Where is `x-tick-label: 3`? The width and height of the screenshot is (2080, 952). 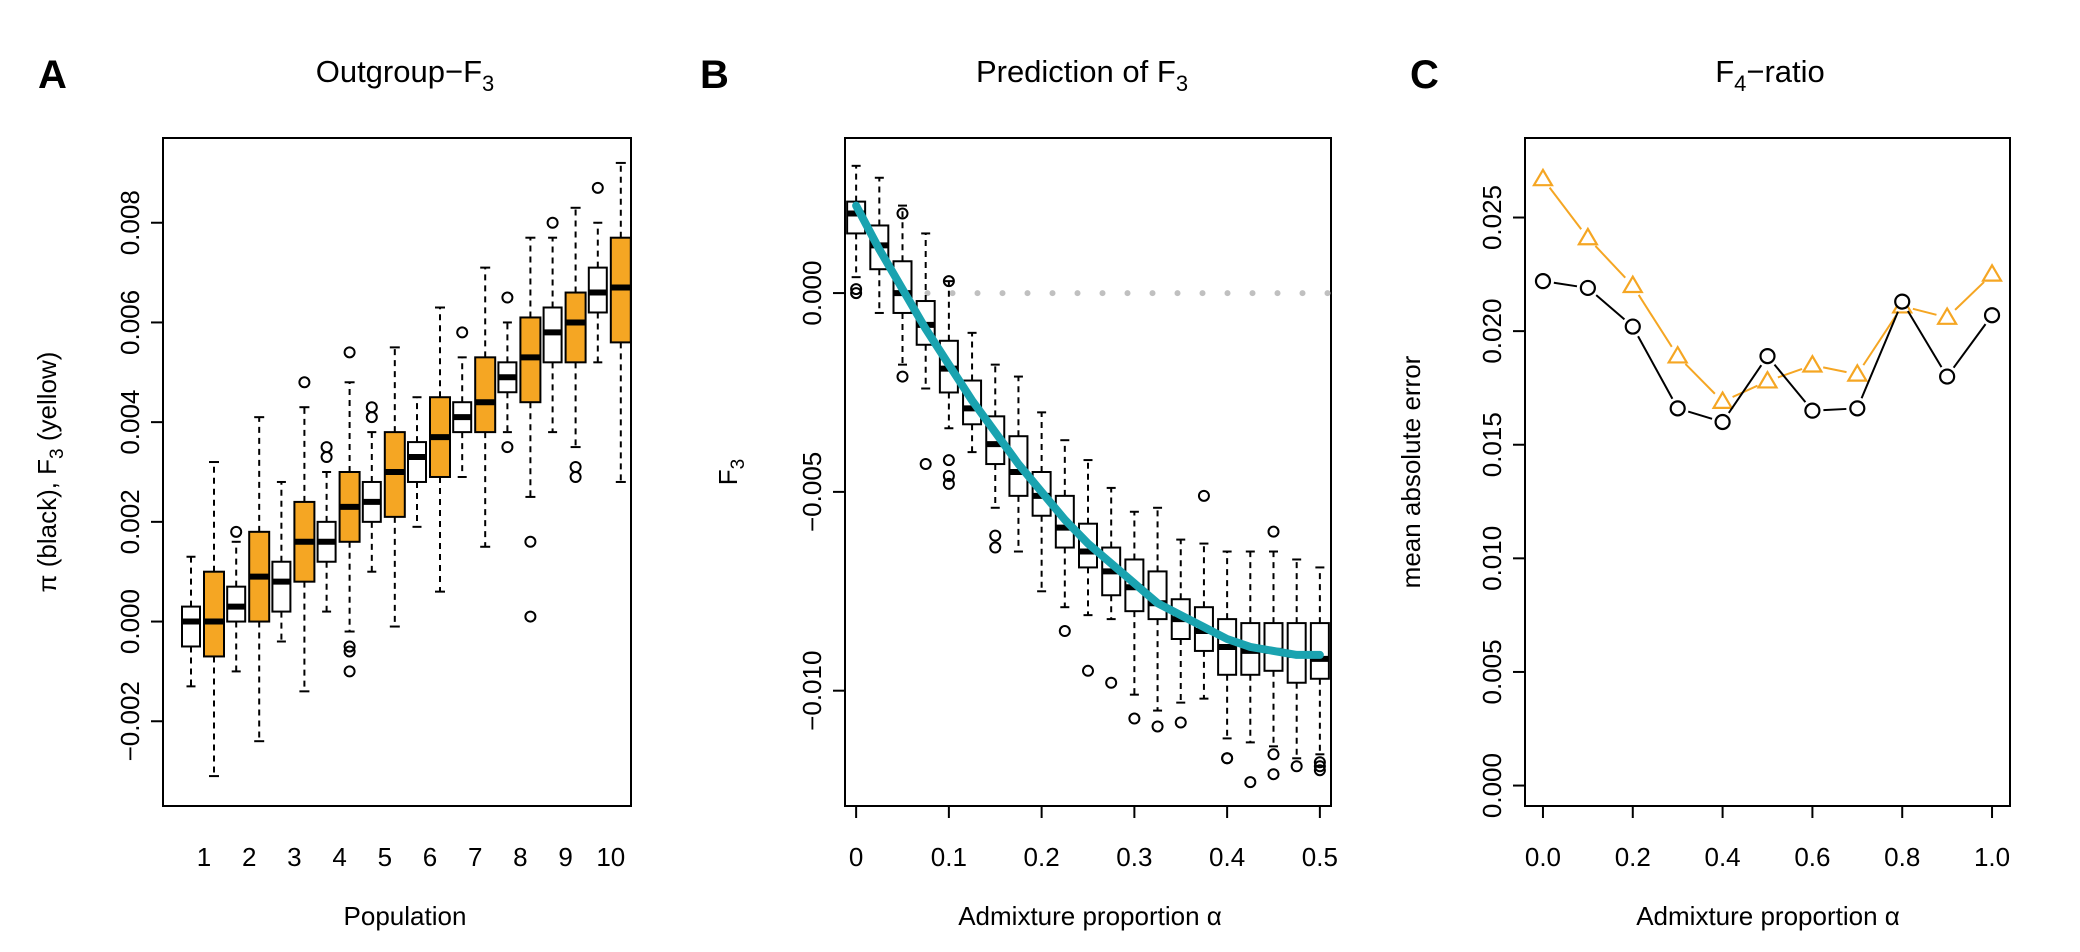
x-tick-label: 3 is located at coordinates (294, 857).